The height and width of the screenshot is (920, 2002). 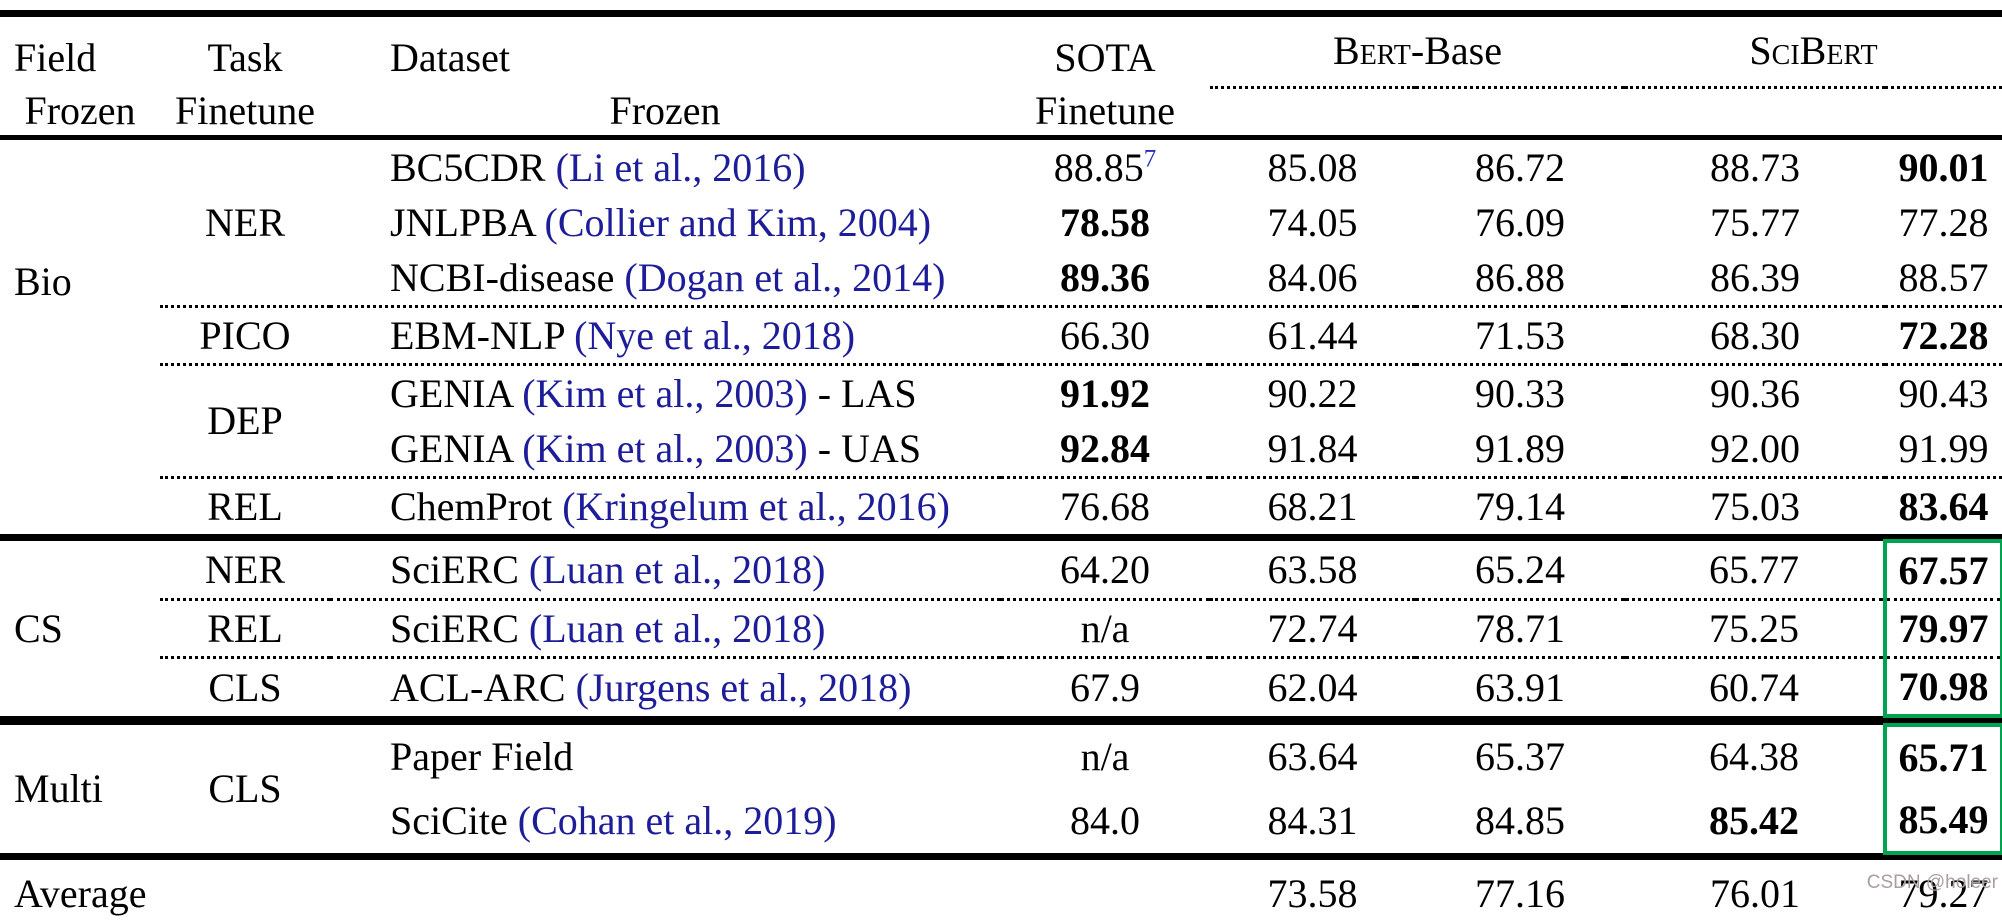 What do you see at coordinates (1105, 569) in the screenshot?
I see `sota-value: 64.20` at bounding box center [1105, 569].